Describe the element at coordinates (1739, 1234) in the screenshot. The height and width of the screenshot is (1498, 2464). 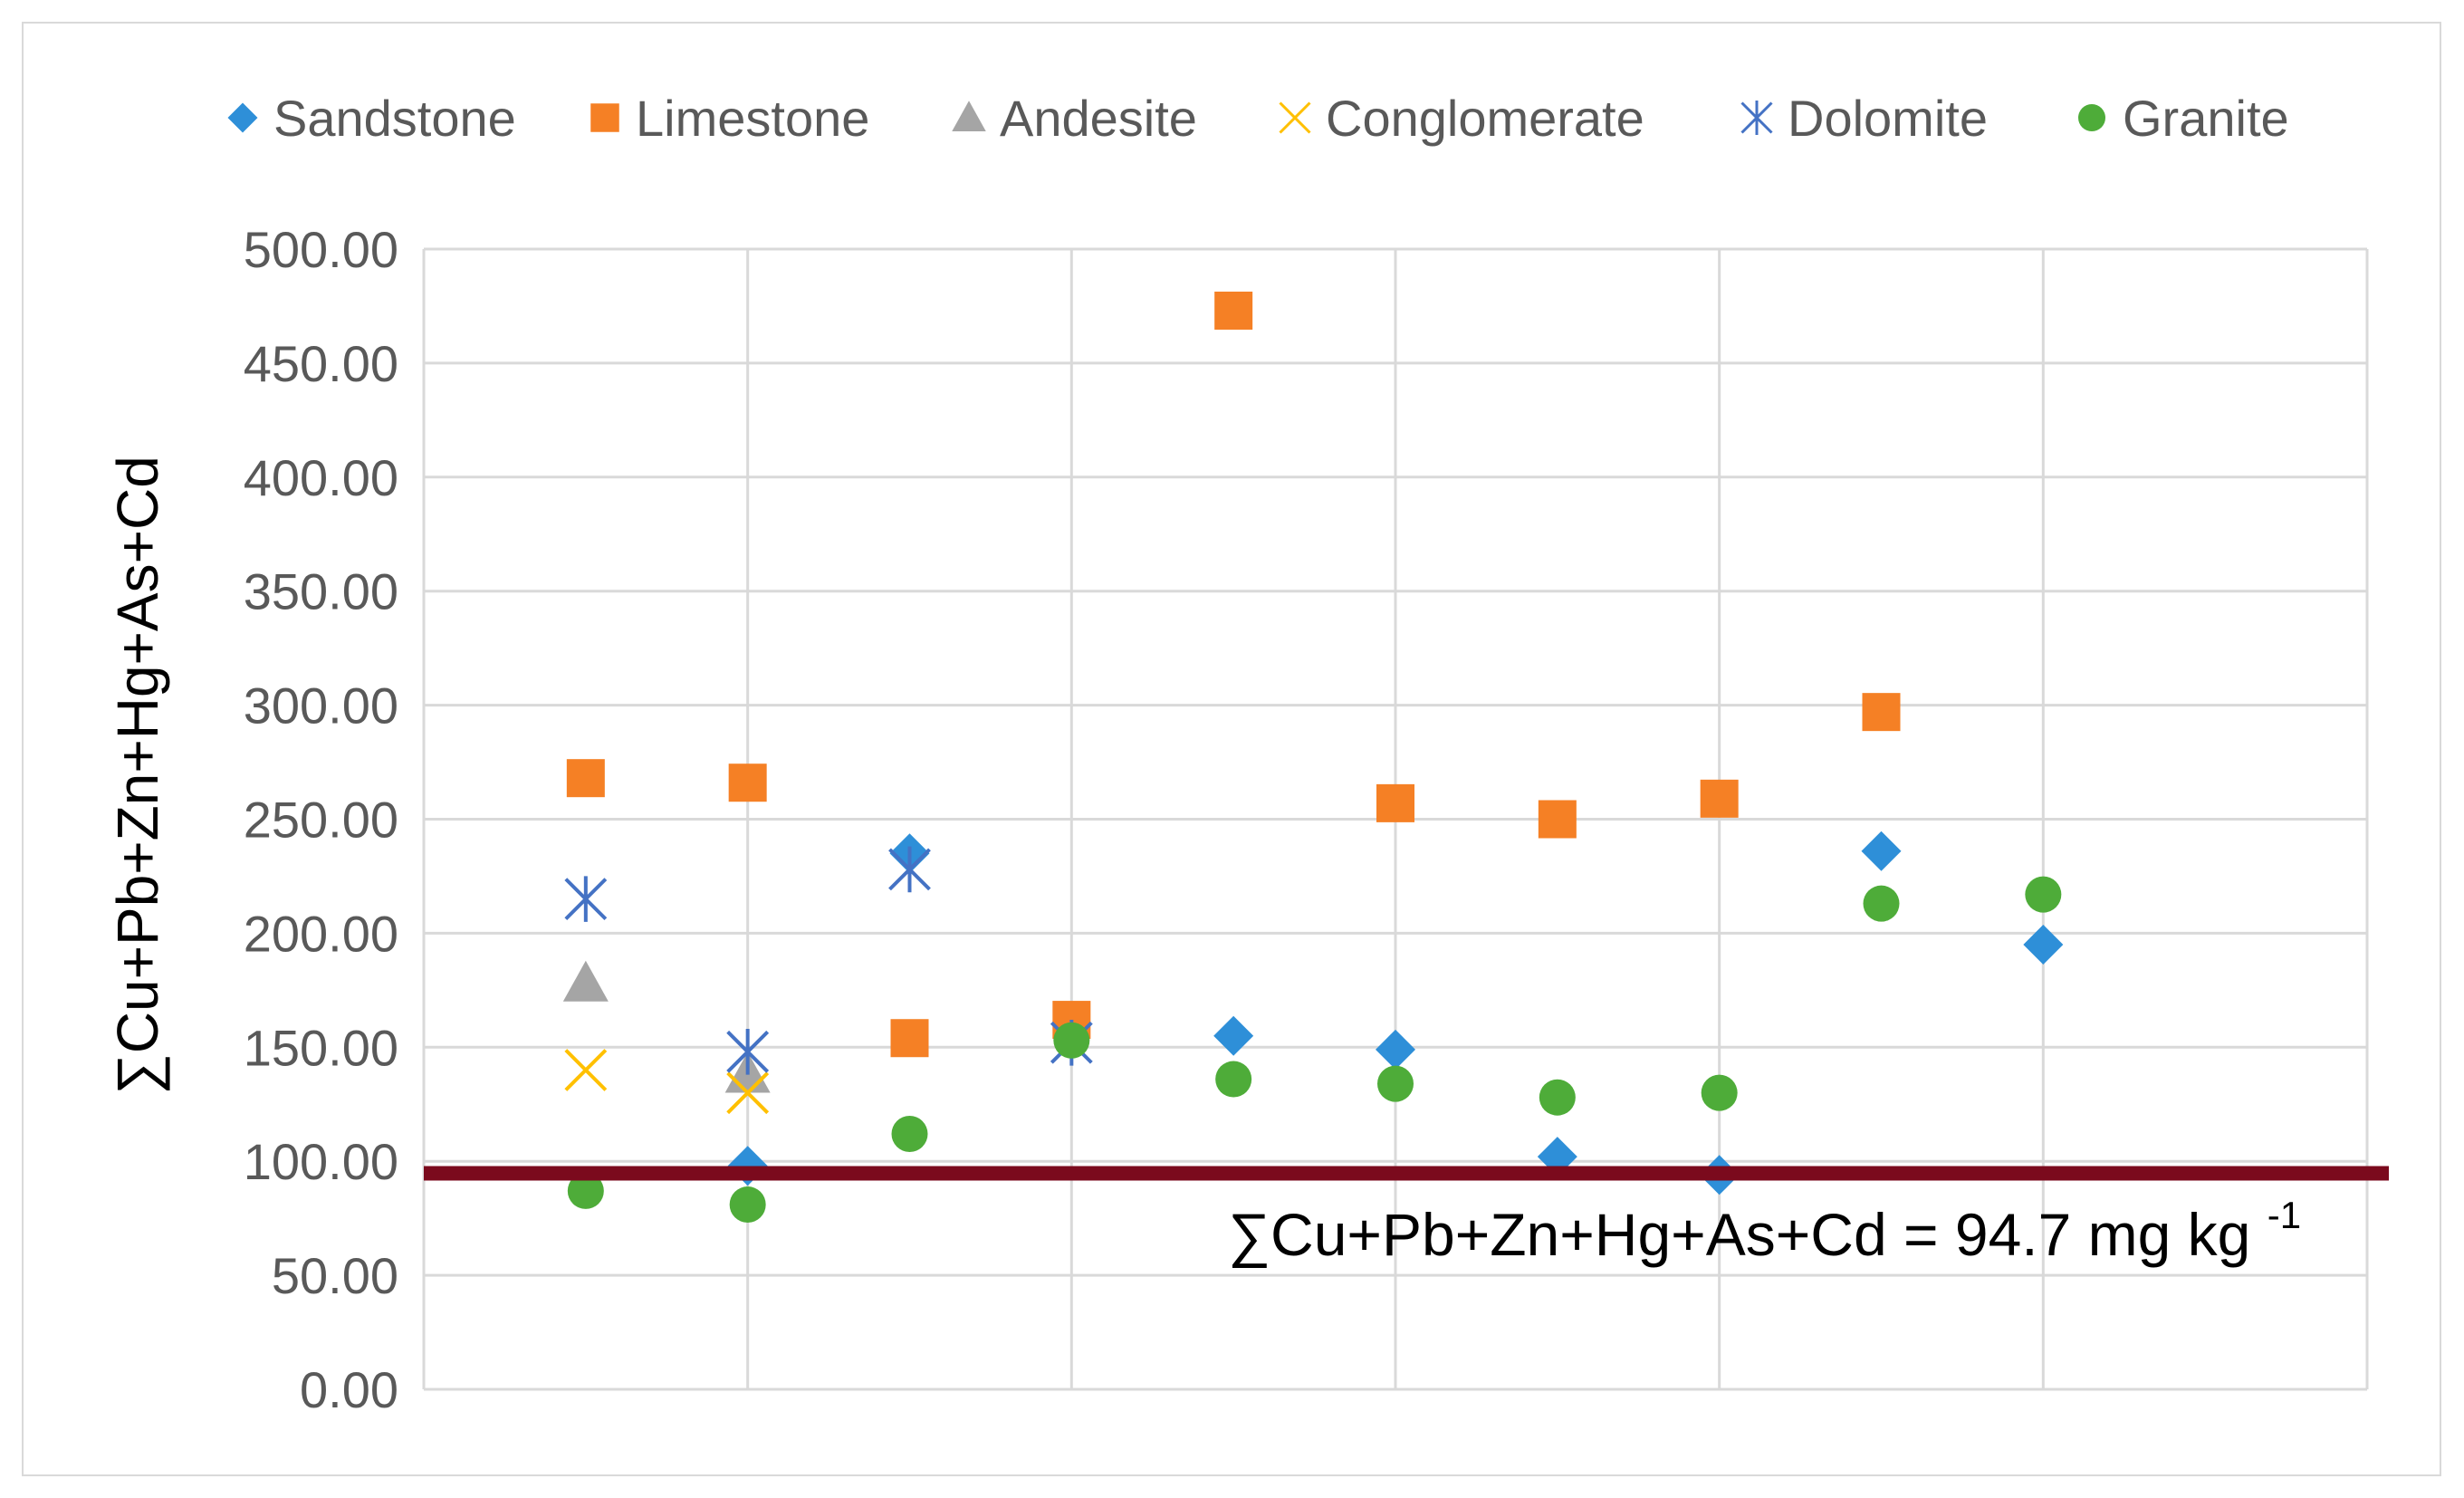
I see `threshold-label-main: ∑Cu+Pb+Zn+Hg+As+Cd = 94.7 mg kg` at that location.